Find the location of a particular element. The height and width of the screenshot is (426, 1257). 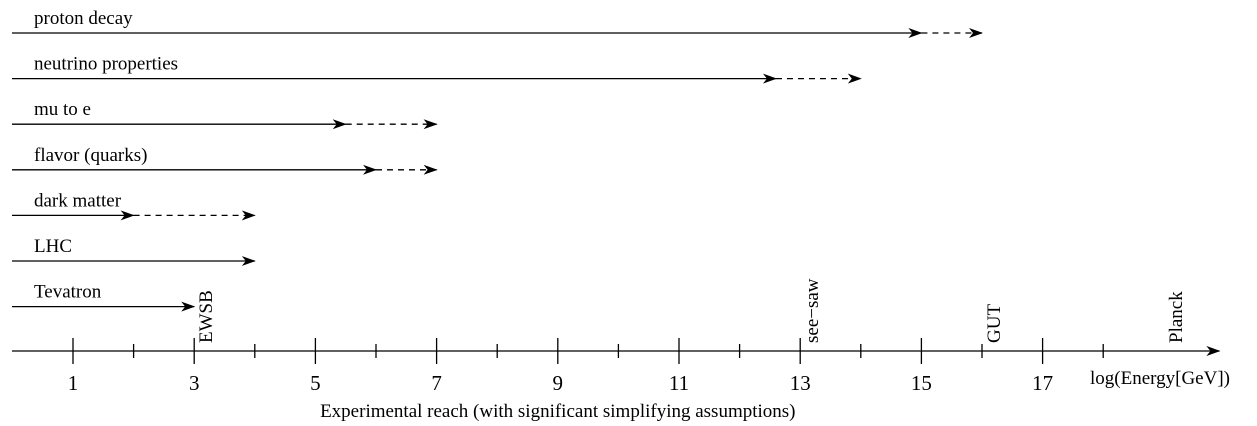

range-mu-to-e: mu to e is located at coordinates (225, 114).